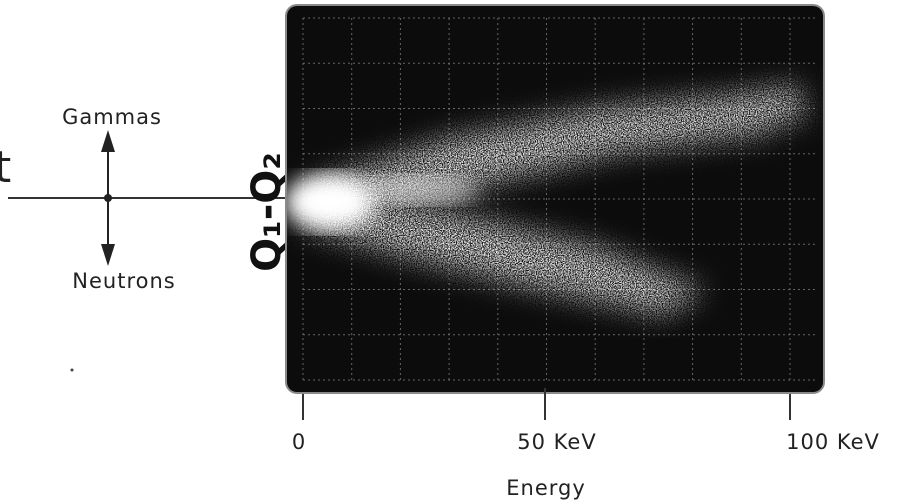 The width and height of the screenshot is (903, 502). What do you see at coordinates (556, 442) in the screenshot?
I see `x-tick-label: 50 KeV` at bounding box center [556, 442].